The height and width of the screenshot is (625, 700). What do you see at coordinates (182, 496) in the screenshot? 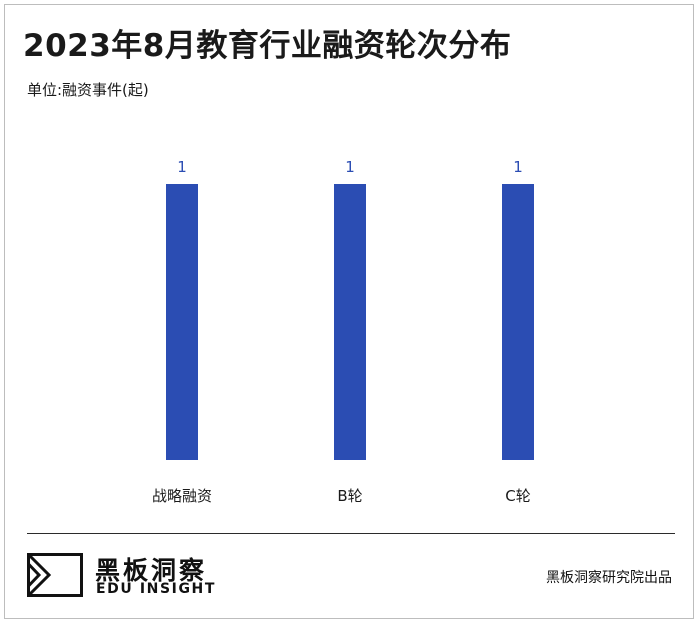
I see `category-label-1: 战略融资` at bounding box center [182, 496].